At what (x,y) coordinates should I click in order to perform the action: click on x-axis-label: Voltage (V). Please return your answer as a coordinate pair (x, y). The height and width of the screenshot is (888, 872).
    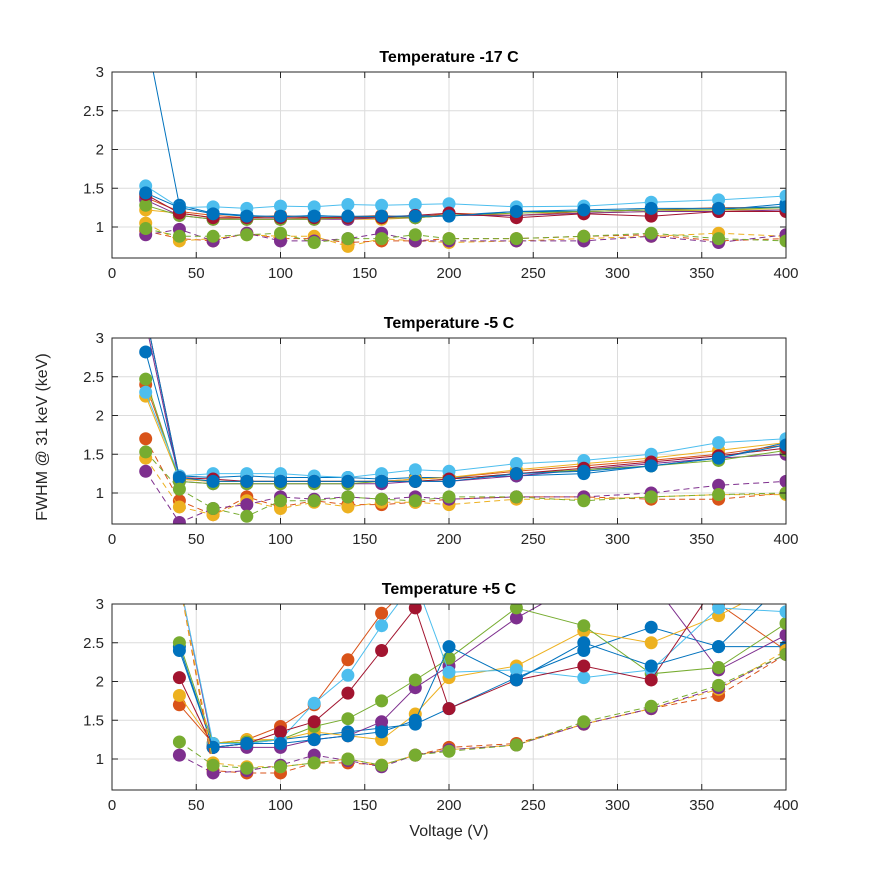
    Looking at the image, I should click on (448, 831).